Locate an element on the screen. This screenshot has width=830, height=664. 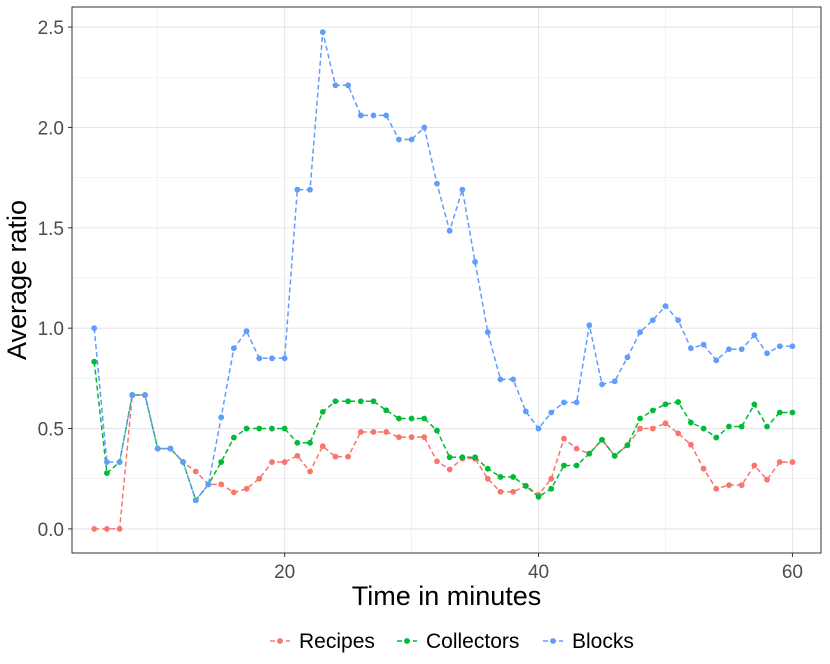
y-tick-label: 1.0 is located at coordinates (51, 329).